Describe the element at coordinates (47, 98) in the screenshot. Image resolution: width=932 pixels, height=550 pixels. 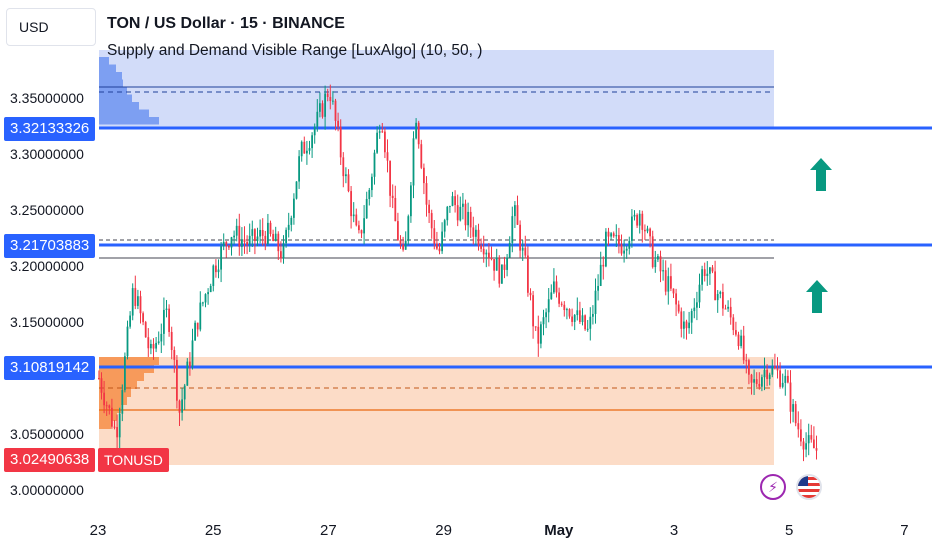
I see `price-tick-label: 3.35000000` at that location.